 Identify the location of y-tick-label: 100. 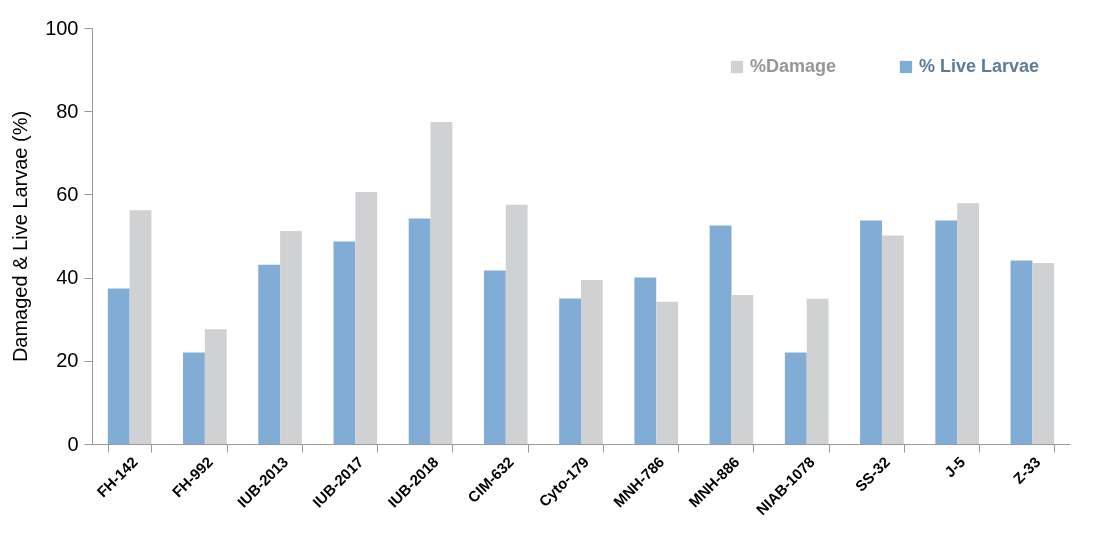
(62, 27).